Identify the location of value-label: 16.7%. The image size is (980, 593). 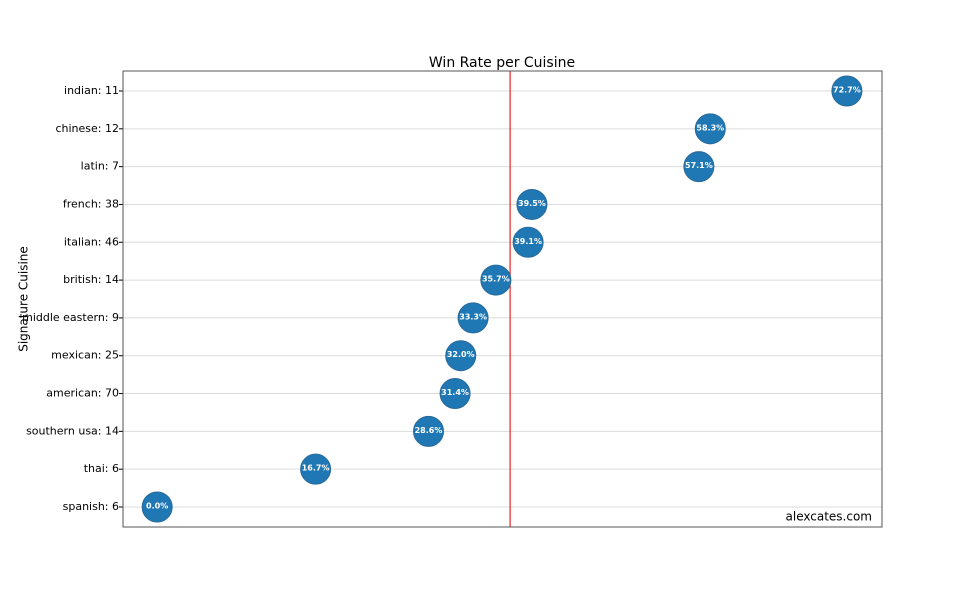
(316, 468).